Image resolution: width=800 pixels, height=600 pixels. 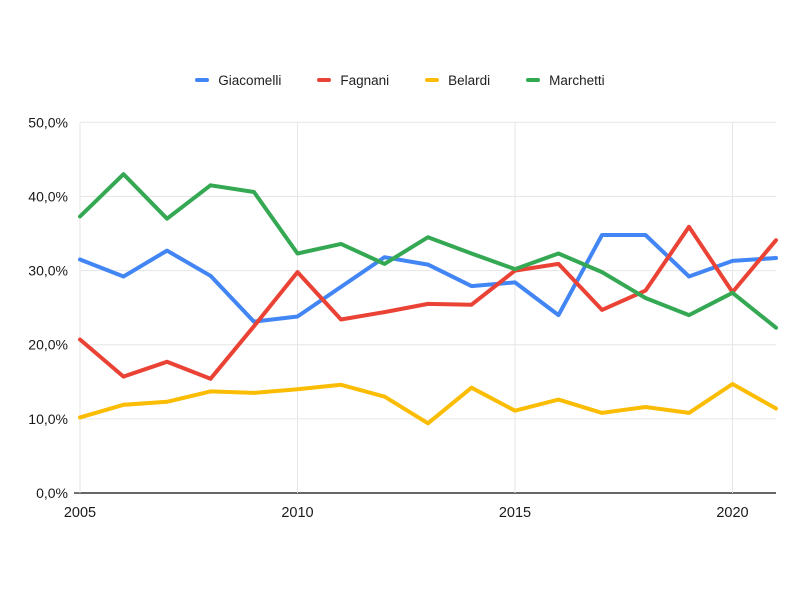 What do you see at coordinates (428, 278) in the screenshot?
I see `series-line-giacomelli` at bounding box center [428, 278].